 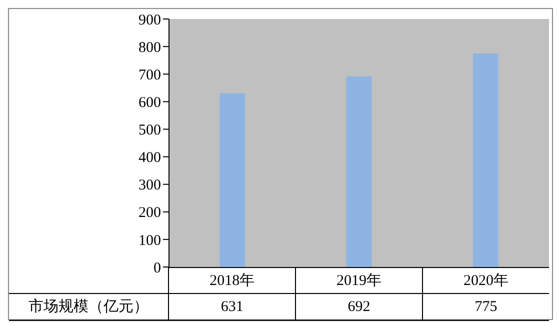 What do you see at coordinates (149, 102) in the screenshot?
I see `y-tick-label: 600` at bounding box center [149, 102].